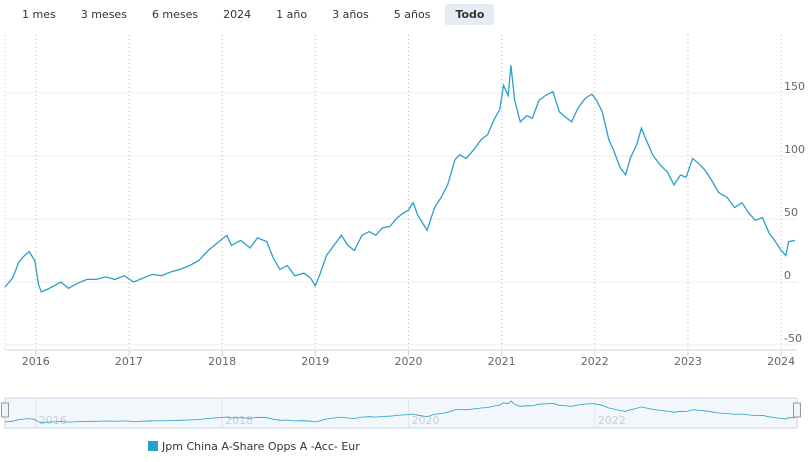  What do you see at coordinates (502, 361) in the screenshot?
I see `x-tick-label: 2021` at bounding box center [502, 361].